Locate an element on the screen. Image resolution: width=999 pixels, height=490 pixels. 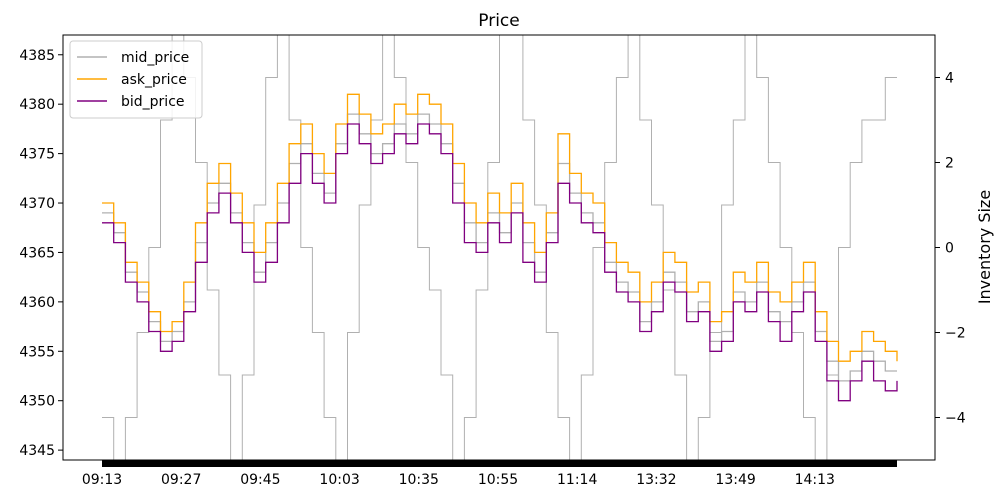
left-axis: 4345 4350 4355 4360 4365 4370 4375 4380 4385 is located at coordinates (41, 253).